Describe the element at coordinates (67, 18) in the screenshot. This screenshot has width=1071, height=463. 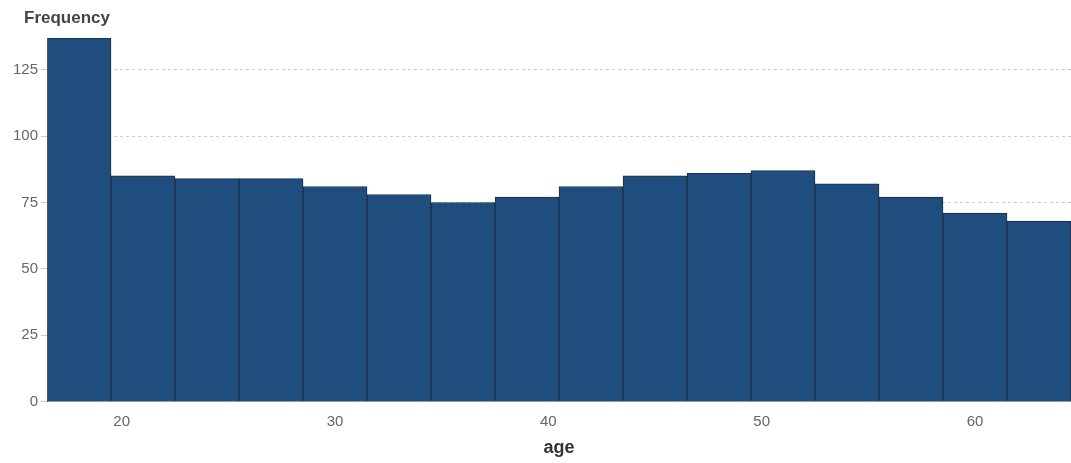
I see `y-axis-title: Frequency` at that location.